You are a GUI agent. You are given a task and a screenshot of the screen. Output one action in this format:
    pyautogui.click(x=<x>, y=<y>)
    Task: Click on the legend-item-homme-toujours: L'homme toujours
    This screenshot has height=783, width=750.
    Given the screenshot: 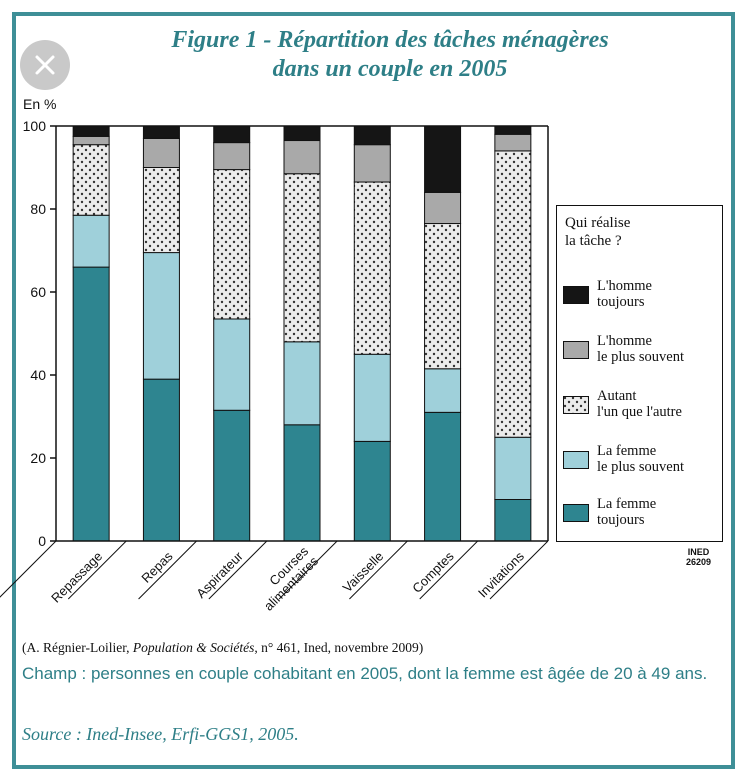 What is the action you would take?
    pyautogui.click(x=638, y=298)
    